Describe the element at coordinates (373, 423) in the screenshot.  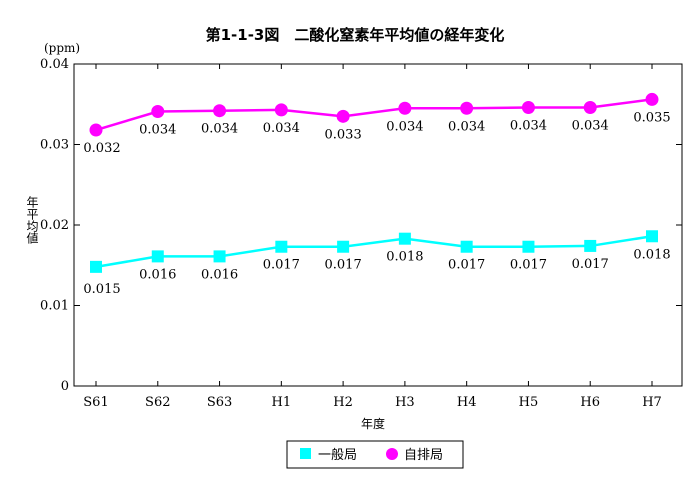
I see `x-axis-label: 年度` at that location.